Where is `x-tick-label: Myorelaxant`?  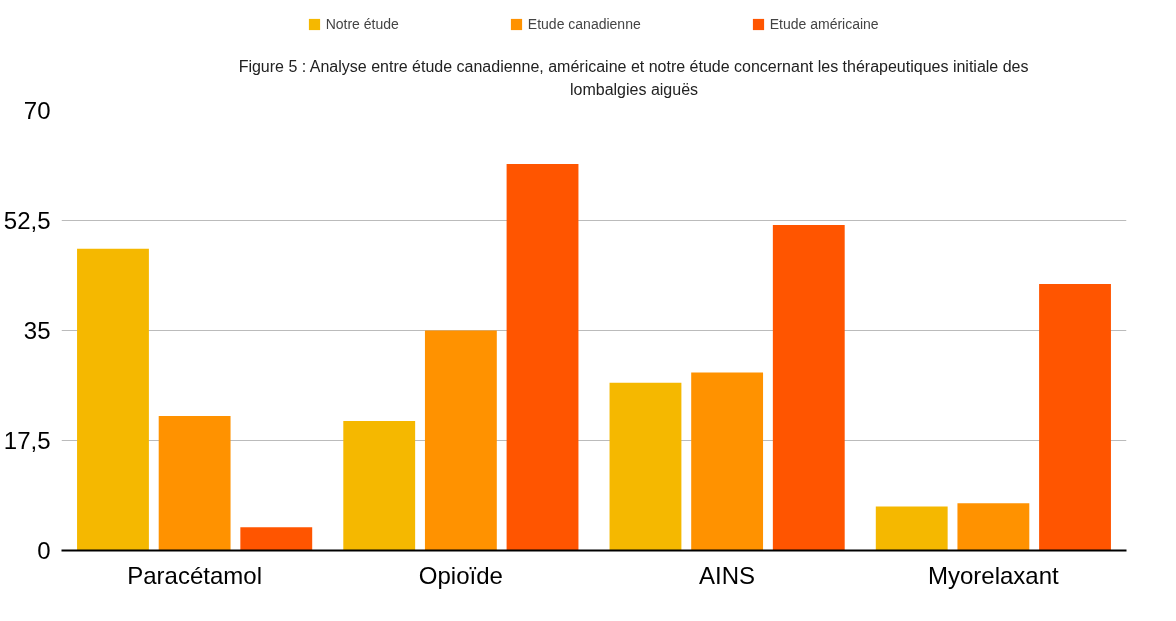 x-tick-label: Myorelaxant is located at coordinates (994, 575).